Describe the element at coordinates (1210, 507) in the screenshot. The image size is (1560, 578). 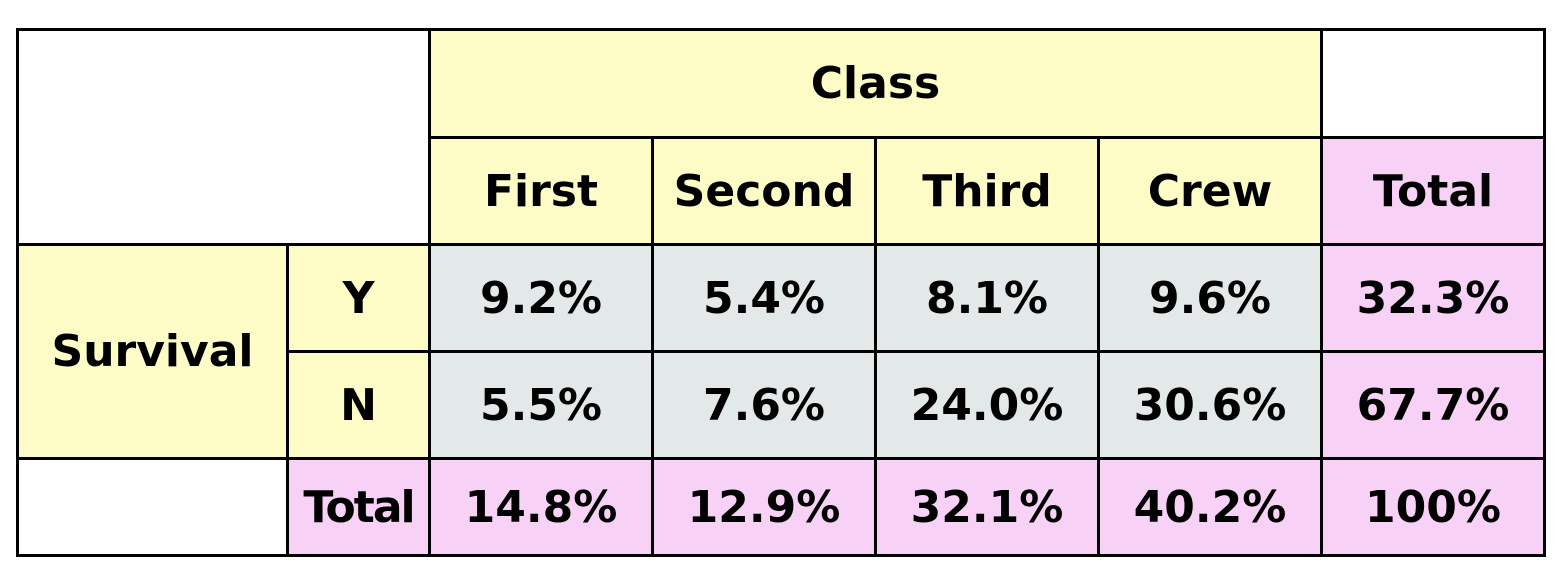
I see `column-total-crew: 40.2%` at that location.